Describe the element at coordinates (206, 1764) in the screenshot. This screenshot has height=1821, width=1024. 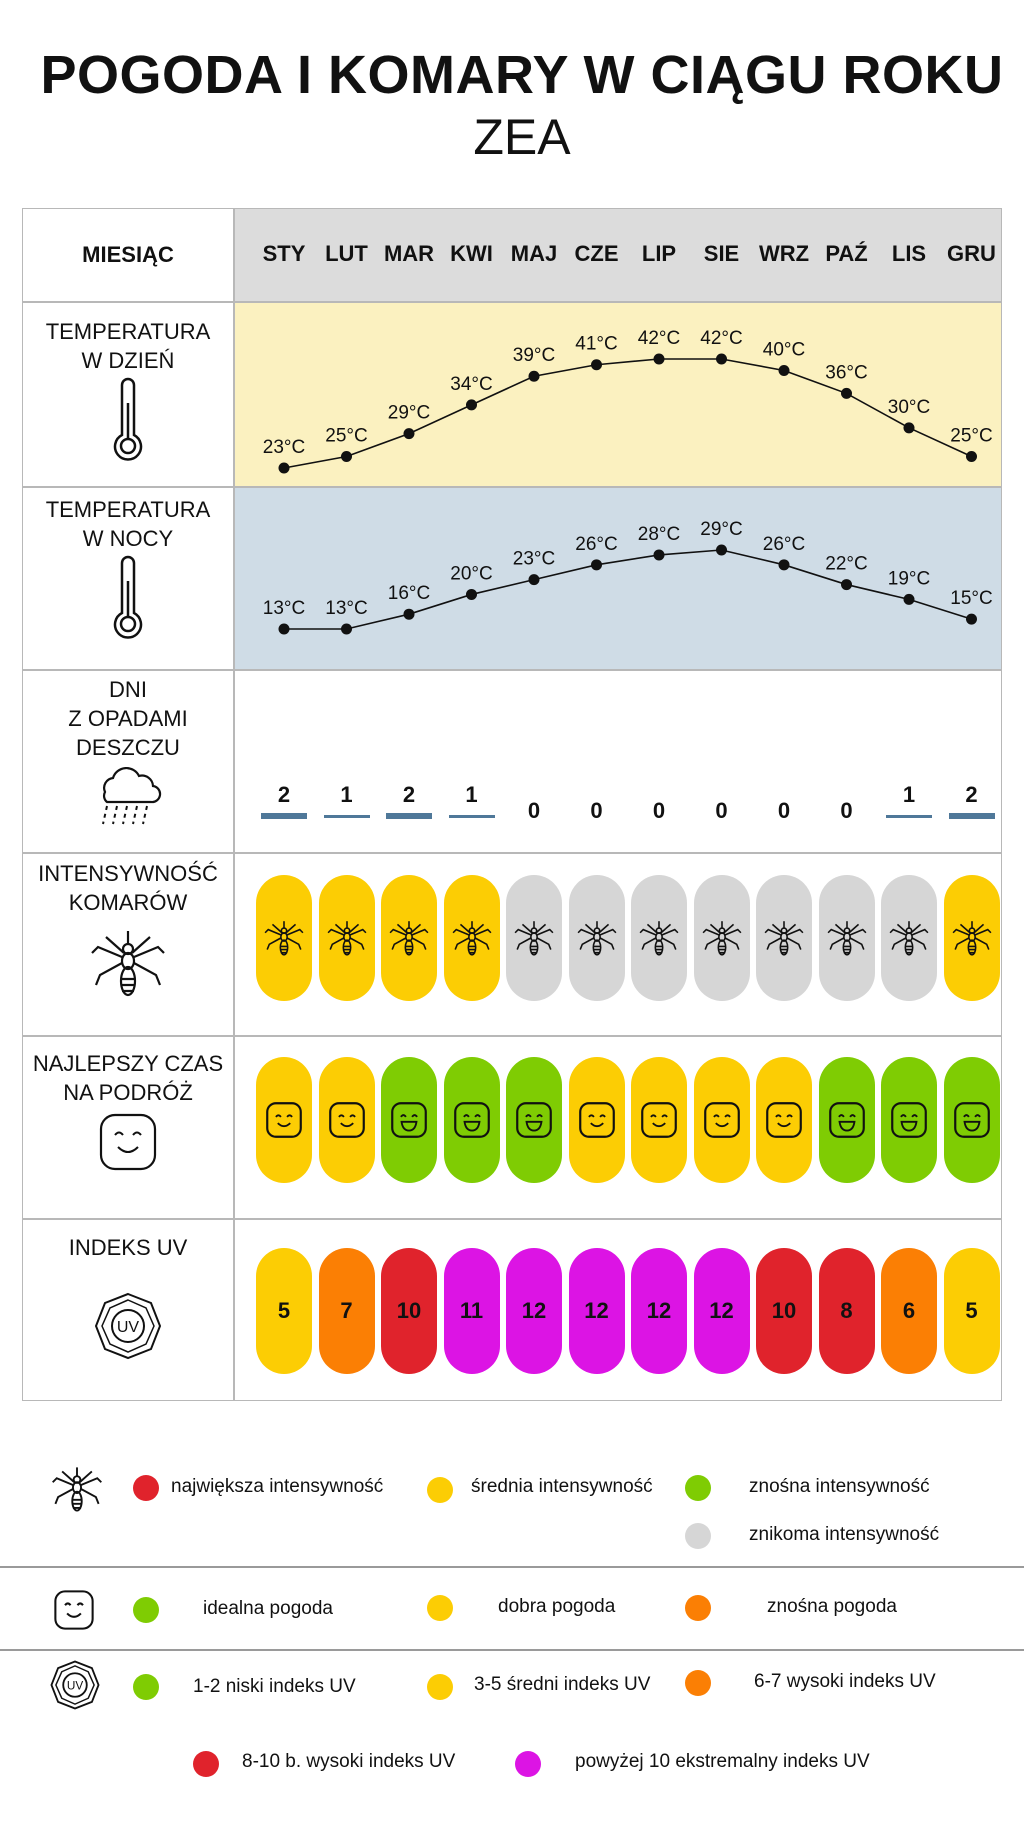
I see `legend-uv-very-high-dot` at that location.